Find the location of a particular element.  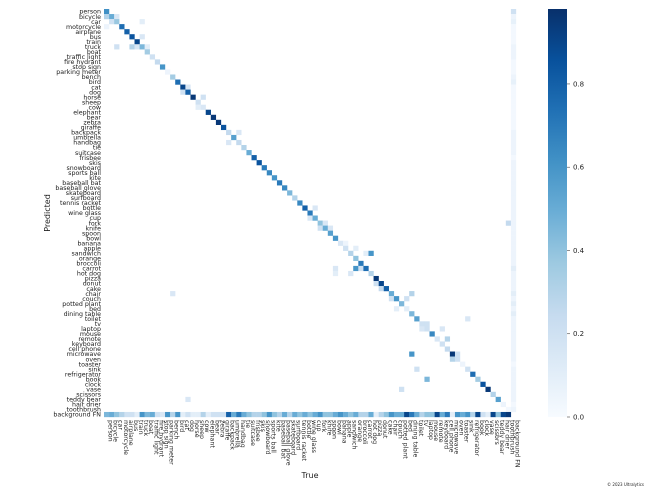

y-tick-label: sheep is located at coordinates (91, 102).